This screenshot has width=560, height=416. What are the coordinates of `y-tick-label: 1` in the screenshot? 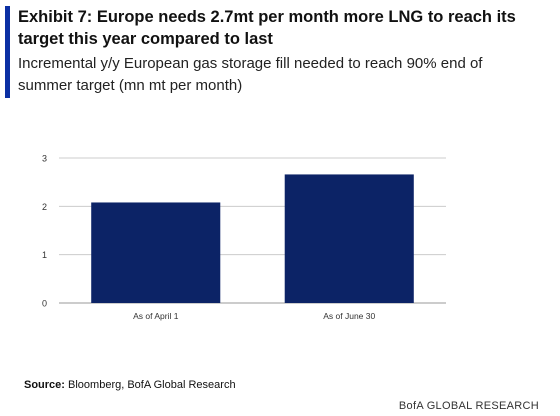 It's located at (44, 255).